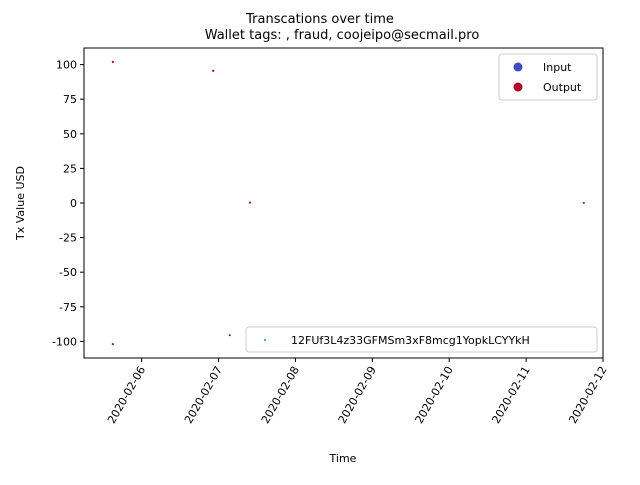 This screenshot has width=640, height=485. What do you see at coordinates (203, 395) in the screenshot?
I see `x-tick-label: 2020-02-07` at bounding box center [203, 395].